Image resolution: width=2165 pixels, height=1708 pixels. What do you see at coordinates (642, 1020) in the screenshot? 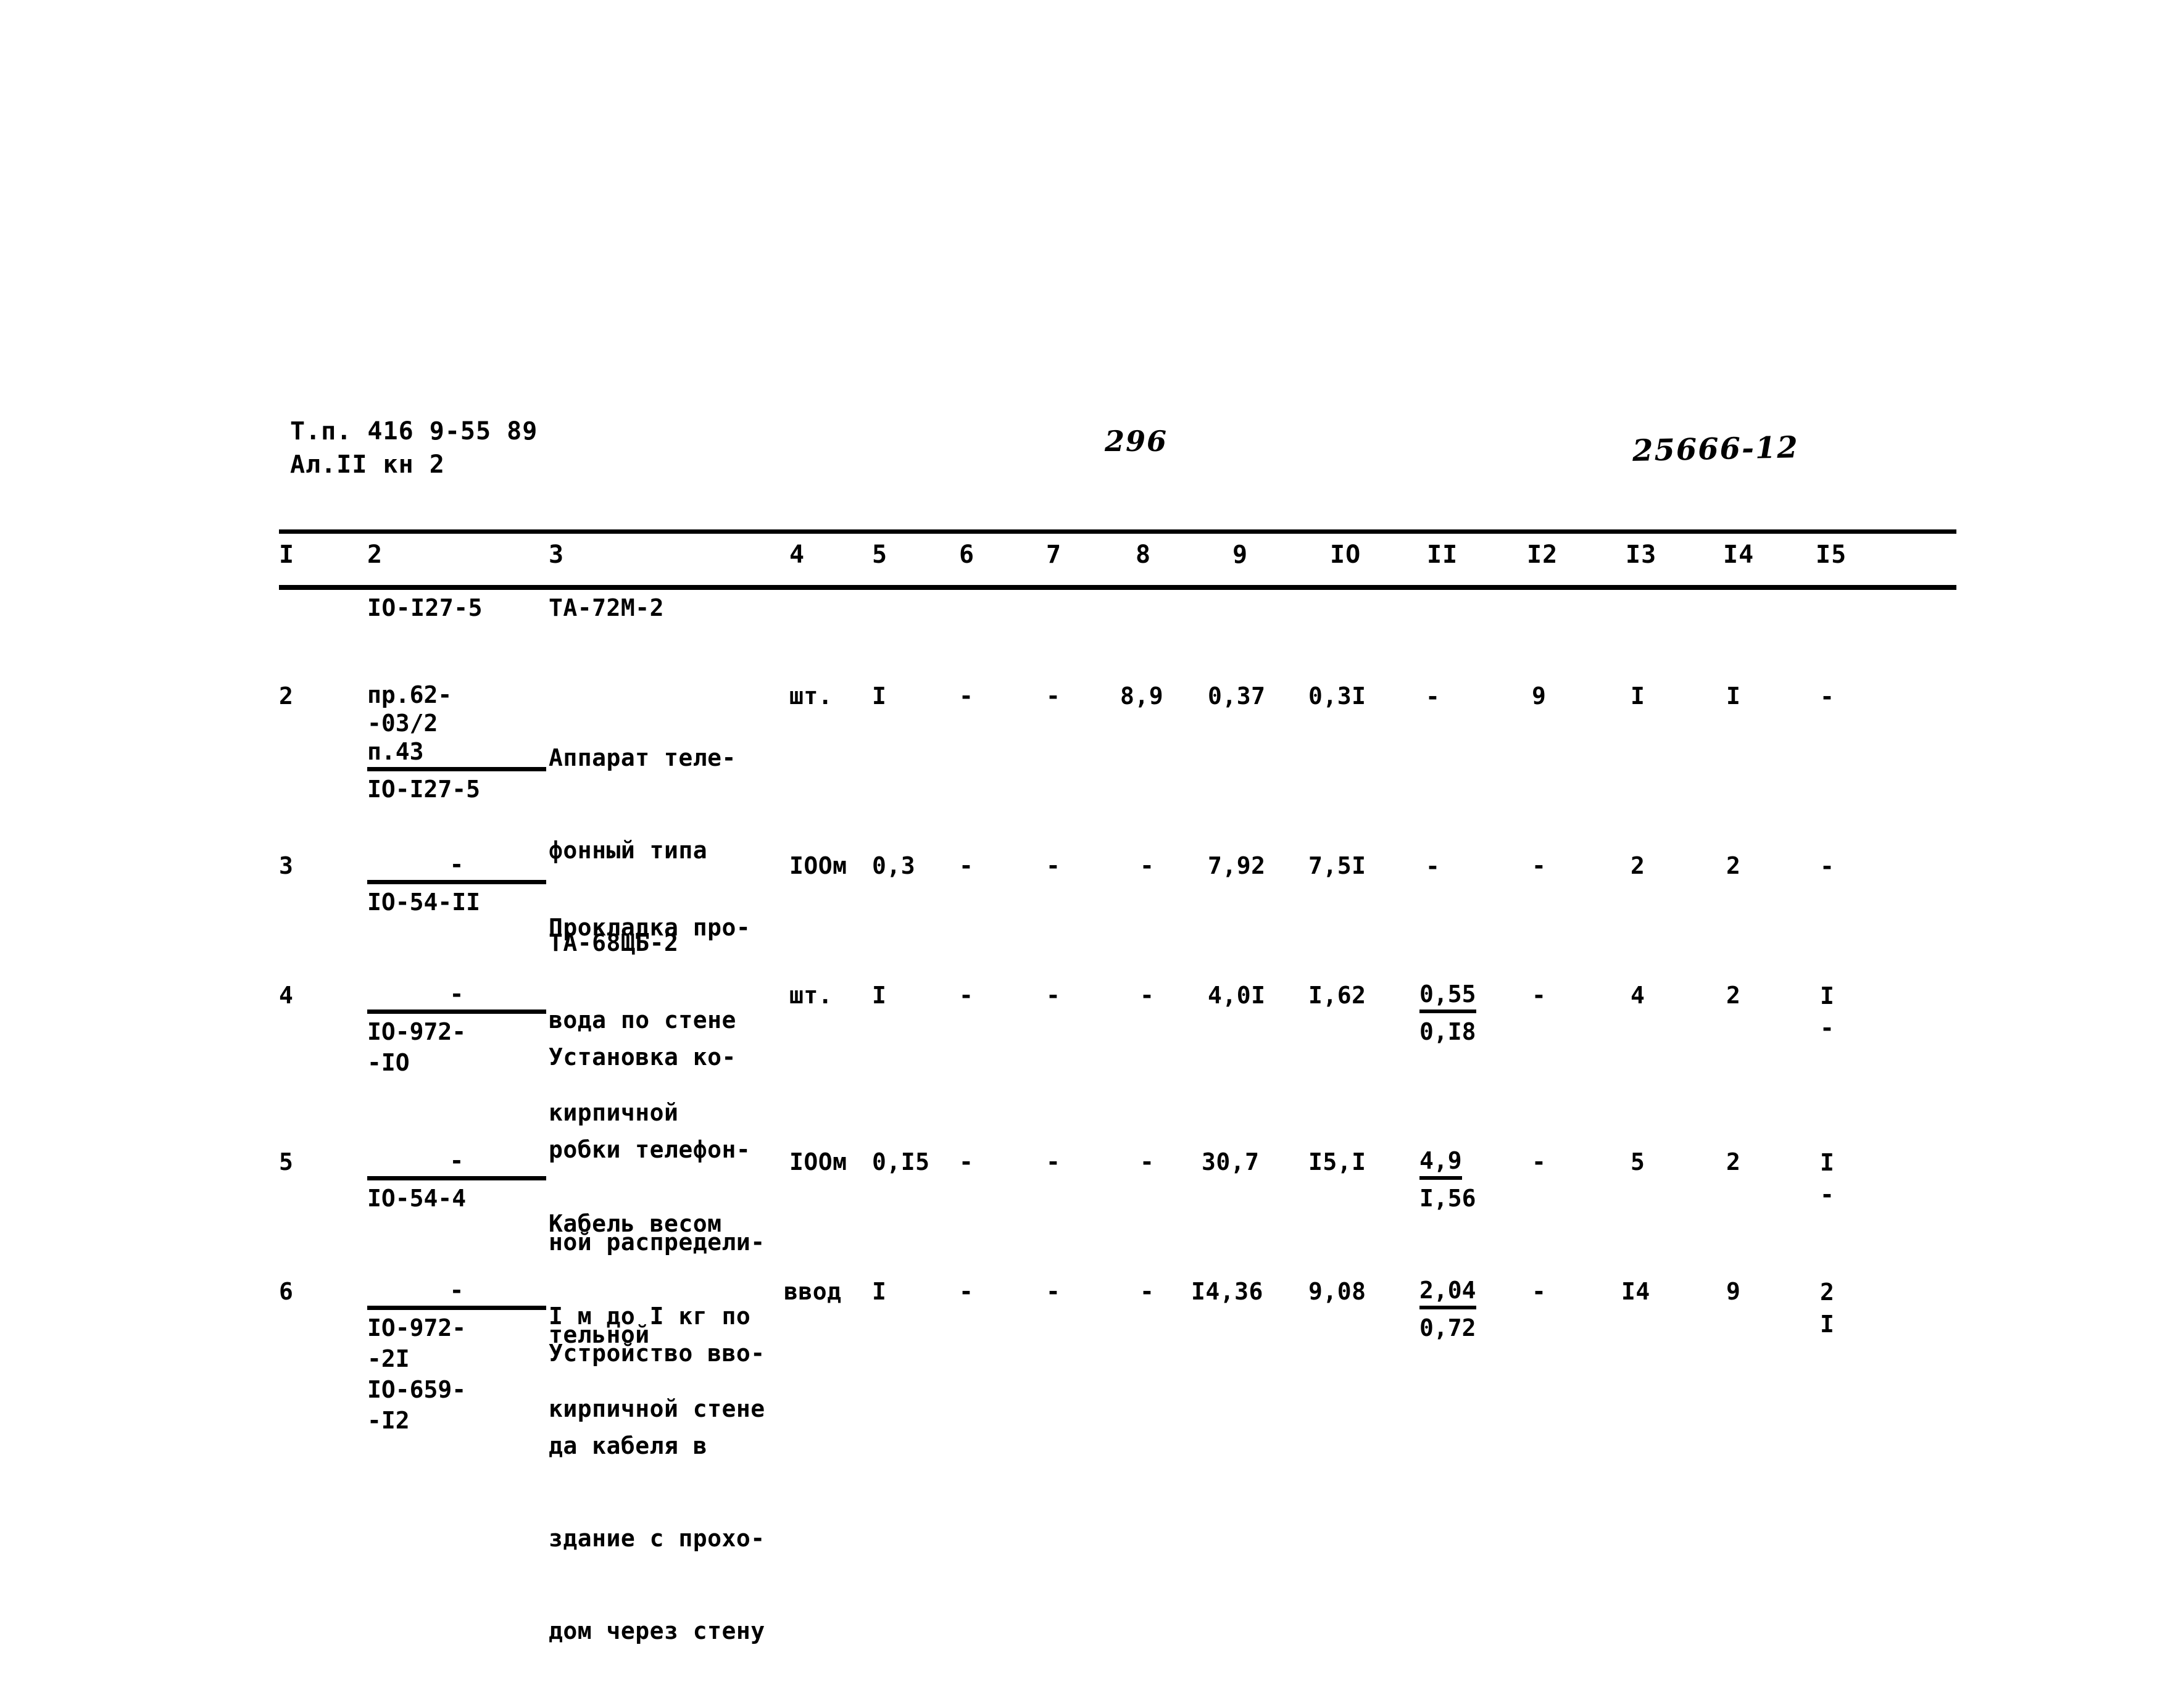
I see `description-line-2: вода по стене` at bounding box center [642, 1020].